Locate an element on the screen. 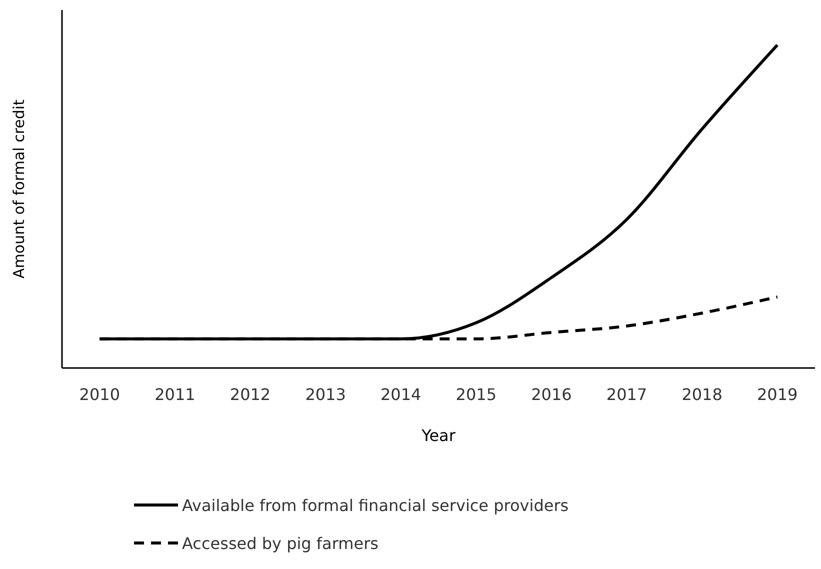  legend-label: Accessed by pig farmers is located at coordinates (280, 543).